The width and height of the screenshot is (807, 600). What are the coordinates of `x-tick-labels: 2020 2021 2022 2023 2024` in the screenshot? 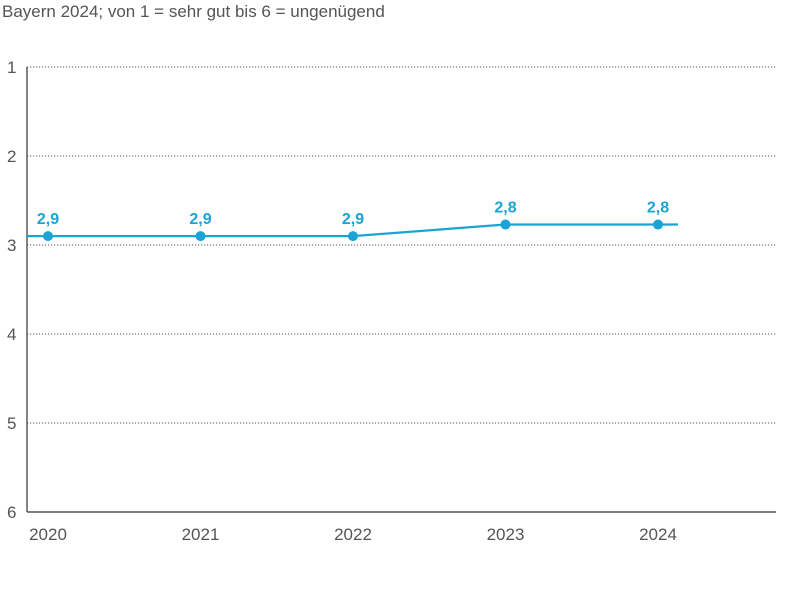 It's located at (353, 534).